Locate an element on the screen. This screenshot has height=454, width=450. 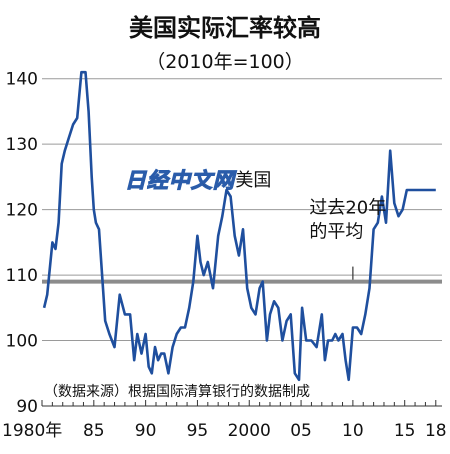
watermark-text: 日经中文网 is located at coordinates (181, 180).